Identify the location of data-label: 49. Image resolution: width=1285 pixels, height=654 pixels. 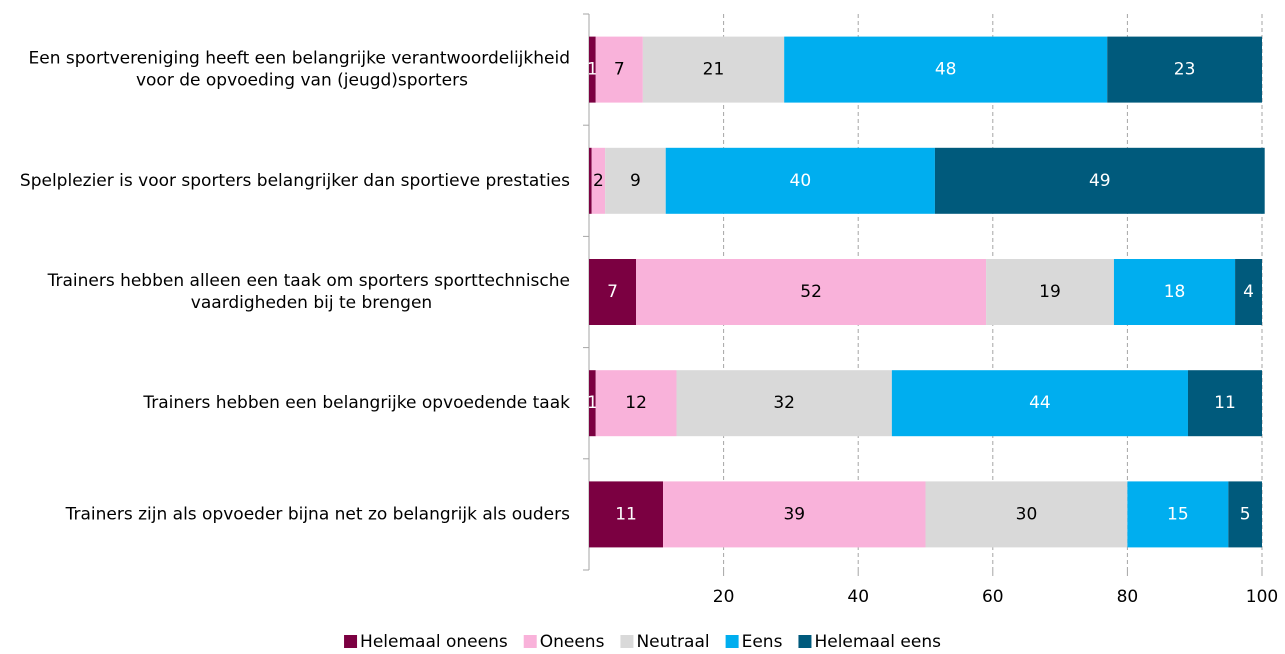
(1100, 181).